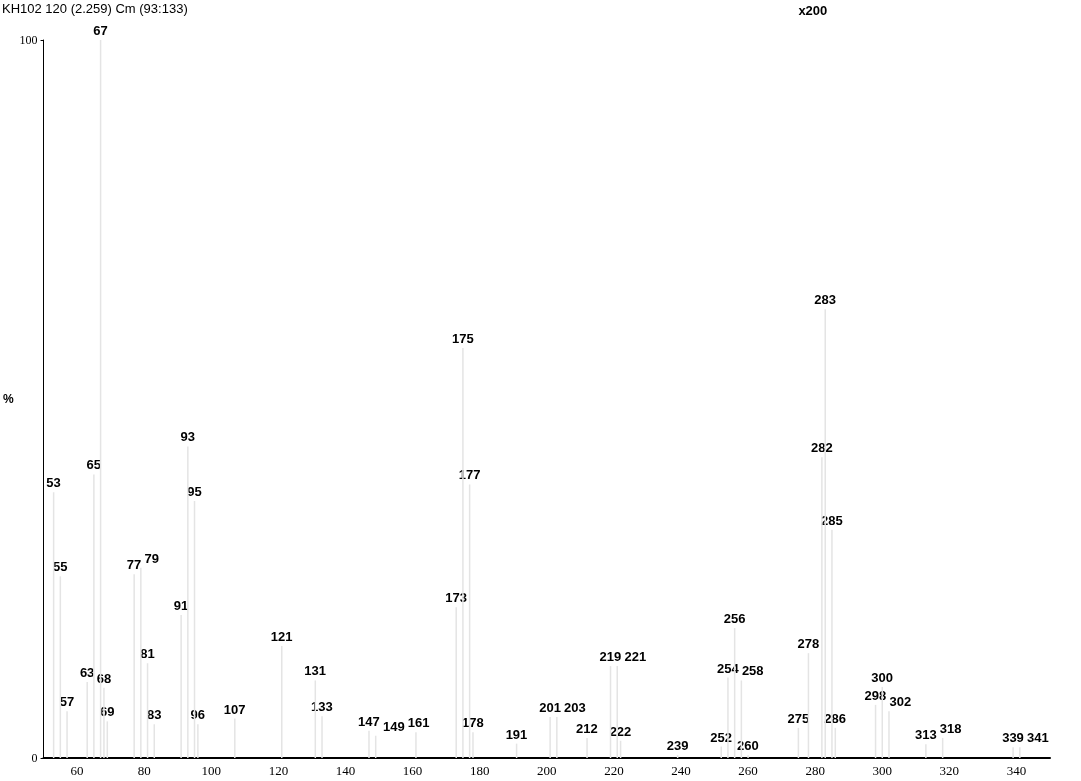  I want to click on x-tick-label: 200, so click(547, 770).